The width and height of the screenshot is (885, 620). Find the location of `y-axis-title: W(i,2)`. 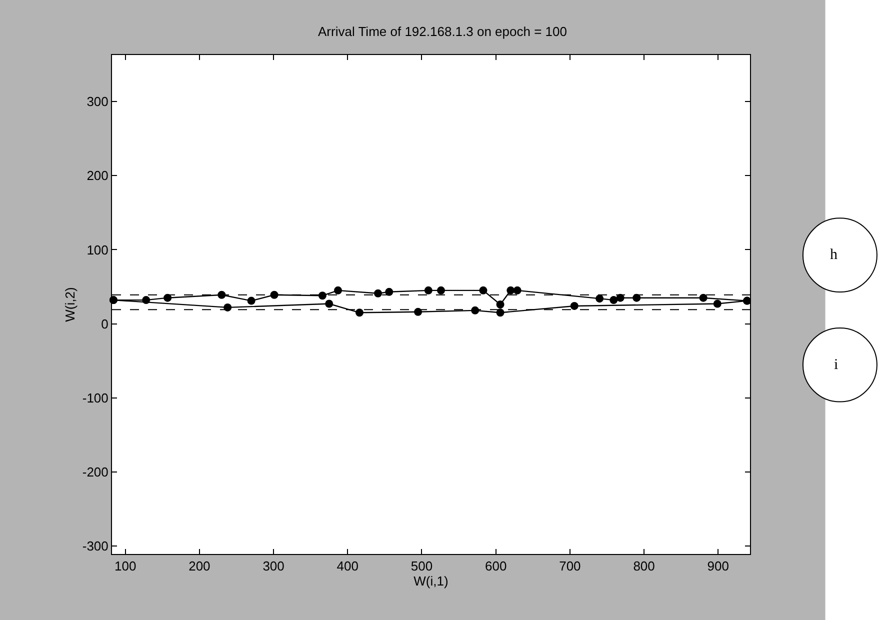

y-axis-title: W(i,2) is located at coordinates (70, 304).